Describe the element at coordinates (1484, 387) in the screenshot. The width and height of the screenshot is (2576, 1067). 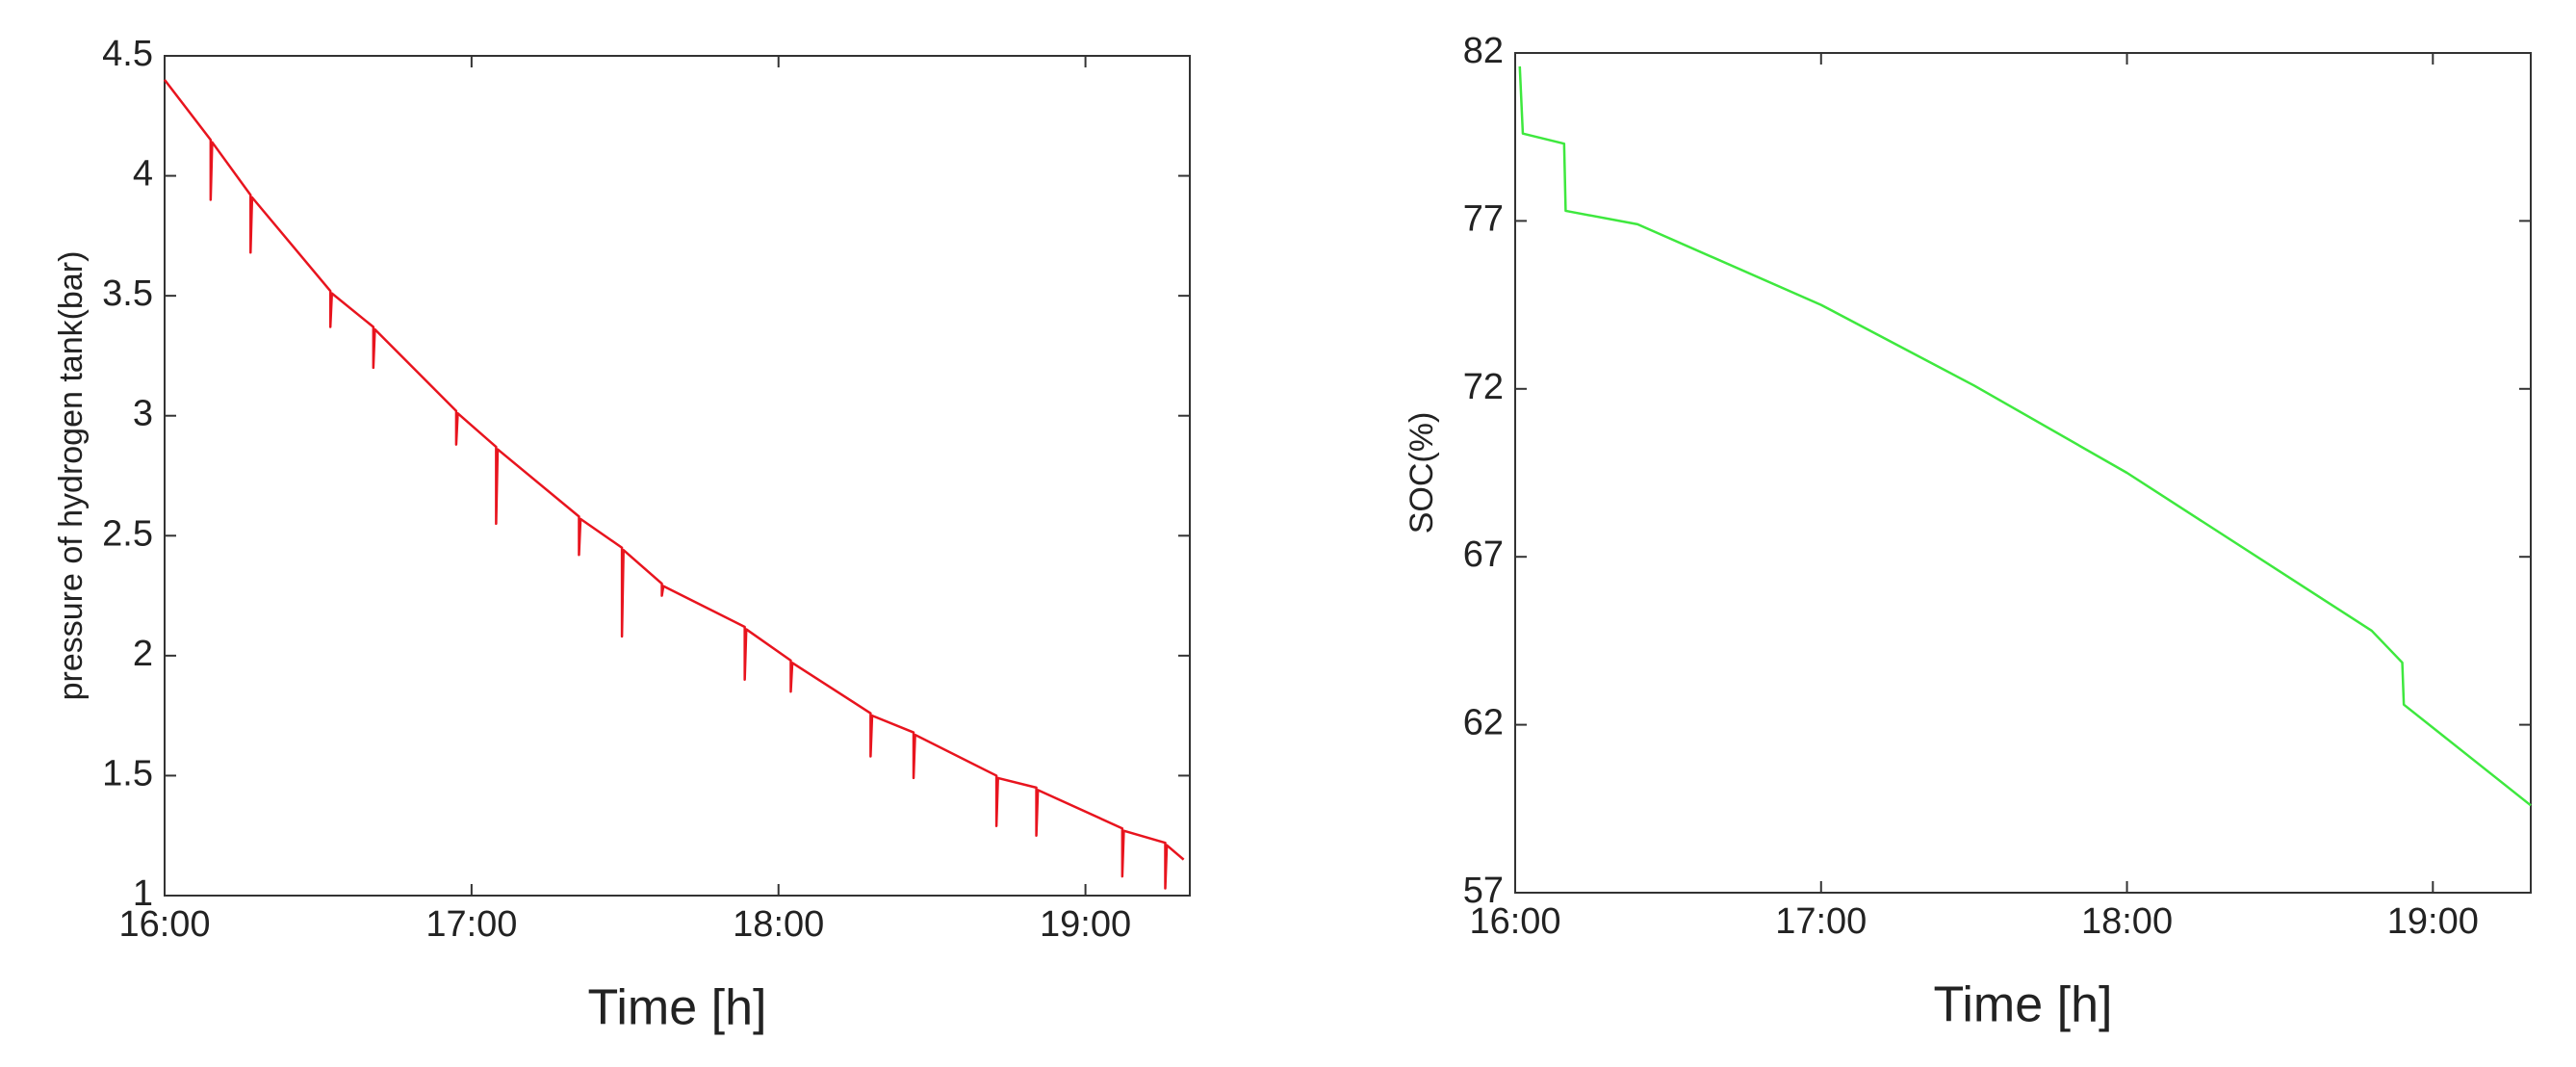
I see `y-tick-label: 72` at that location.